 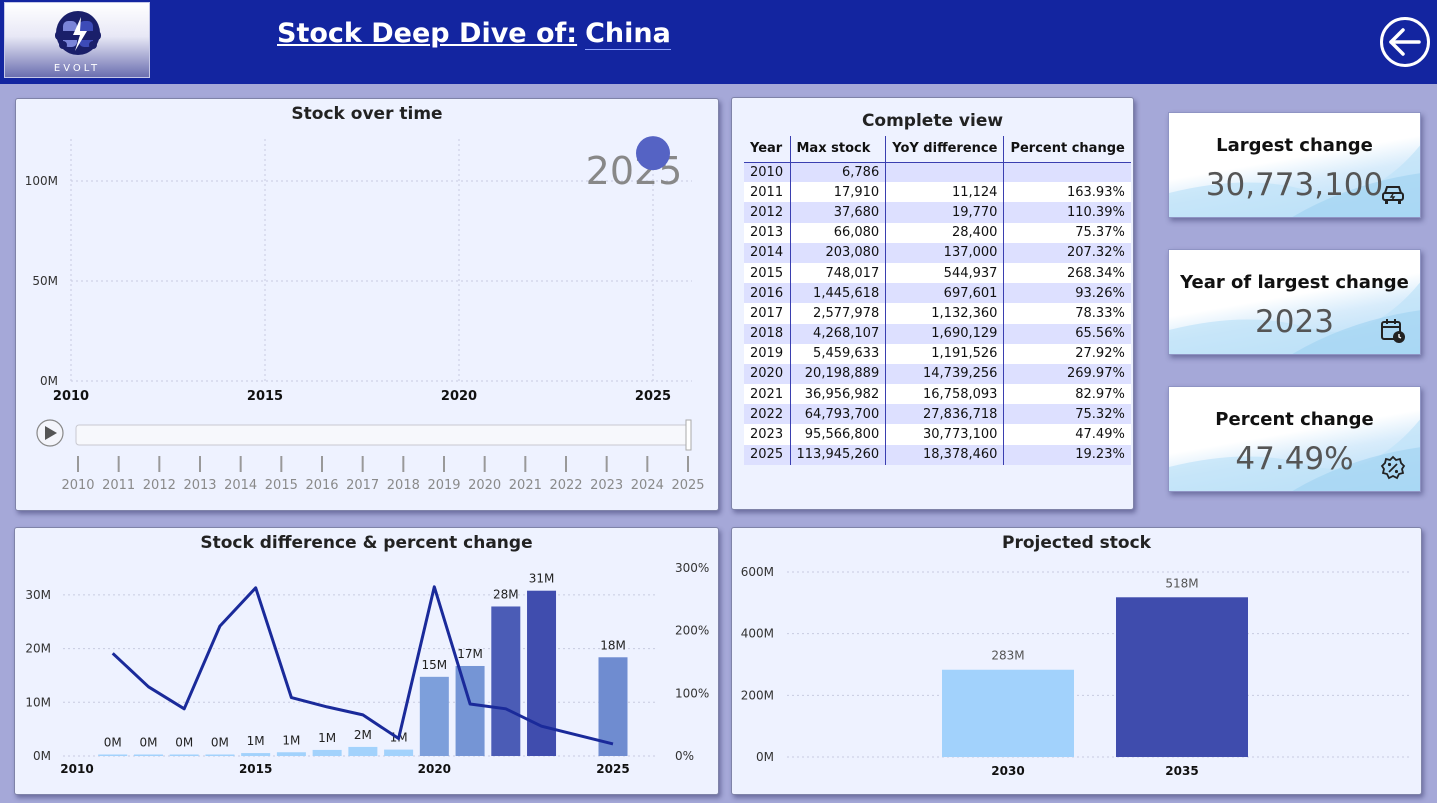 What do you see at coordinates (767, 293) in the screenshot?
I see `cell-year: 2016` at bounding box center [767, 293].